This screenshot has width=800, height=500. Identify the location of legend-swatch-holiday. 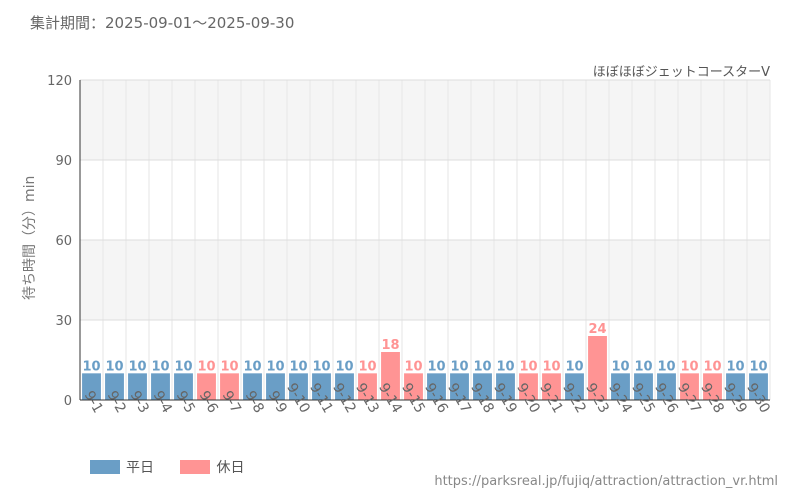
(195, 467).